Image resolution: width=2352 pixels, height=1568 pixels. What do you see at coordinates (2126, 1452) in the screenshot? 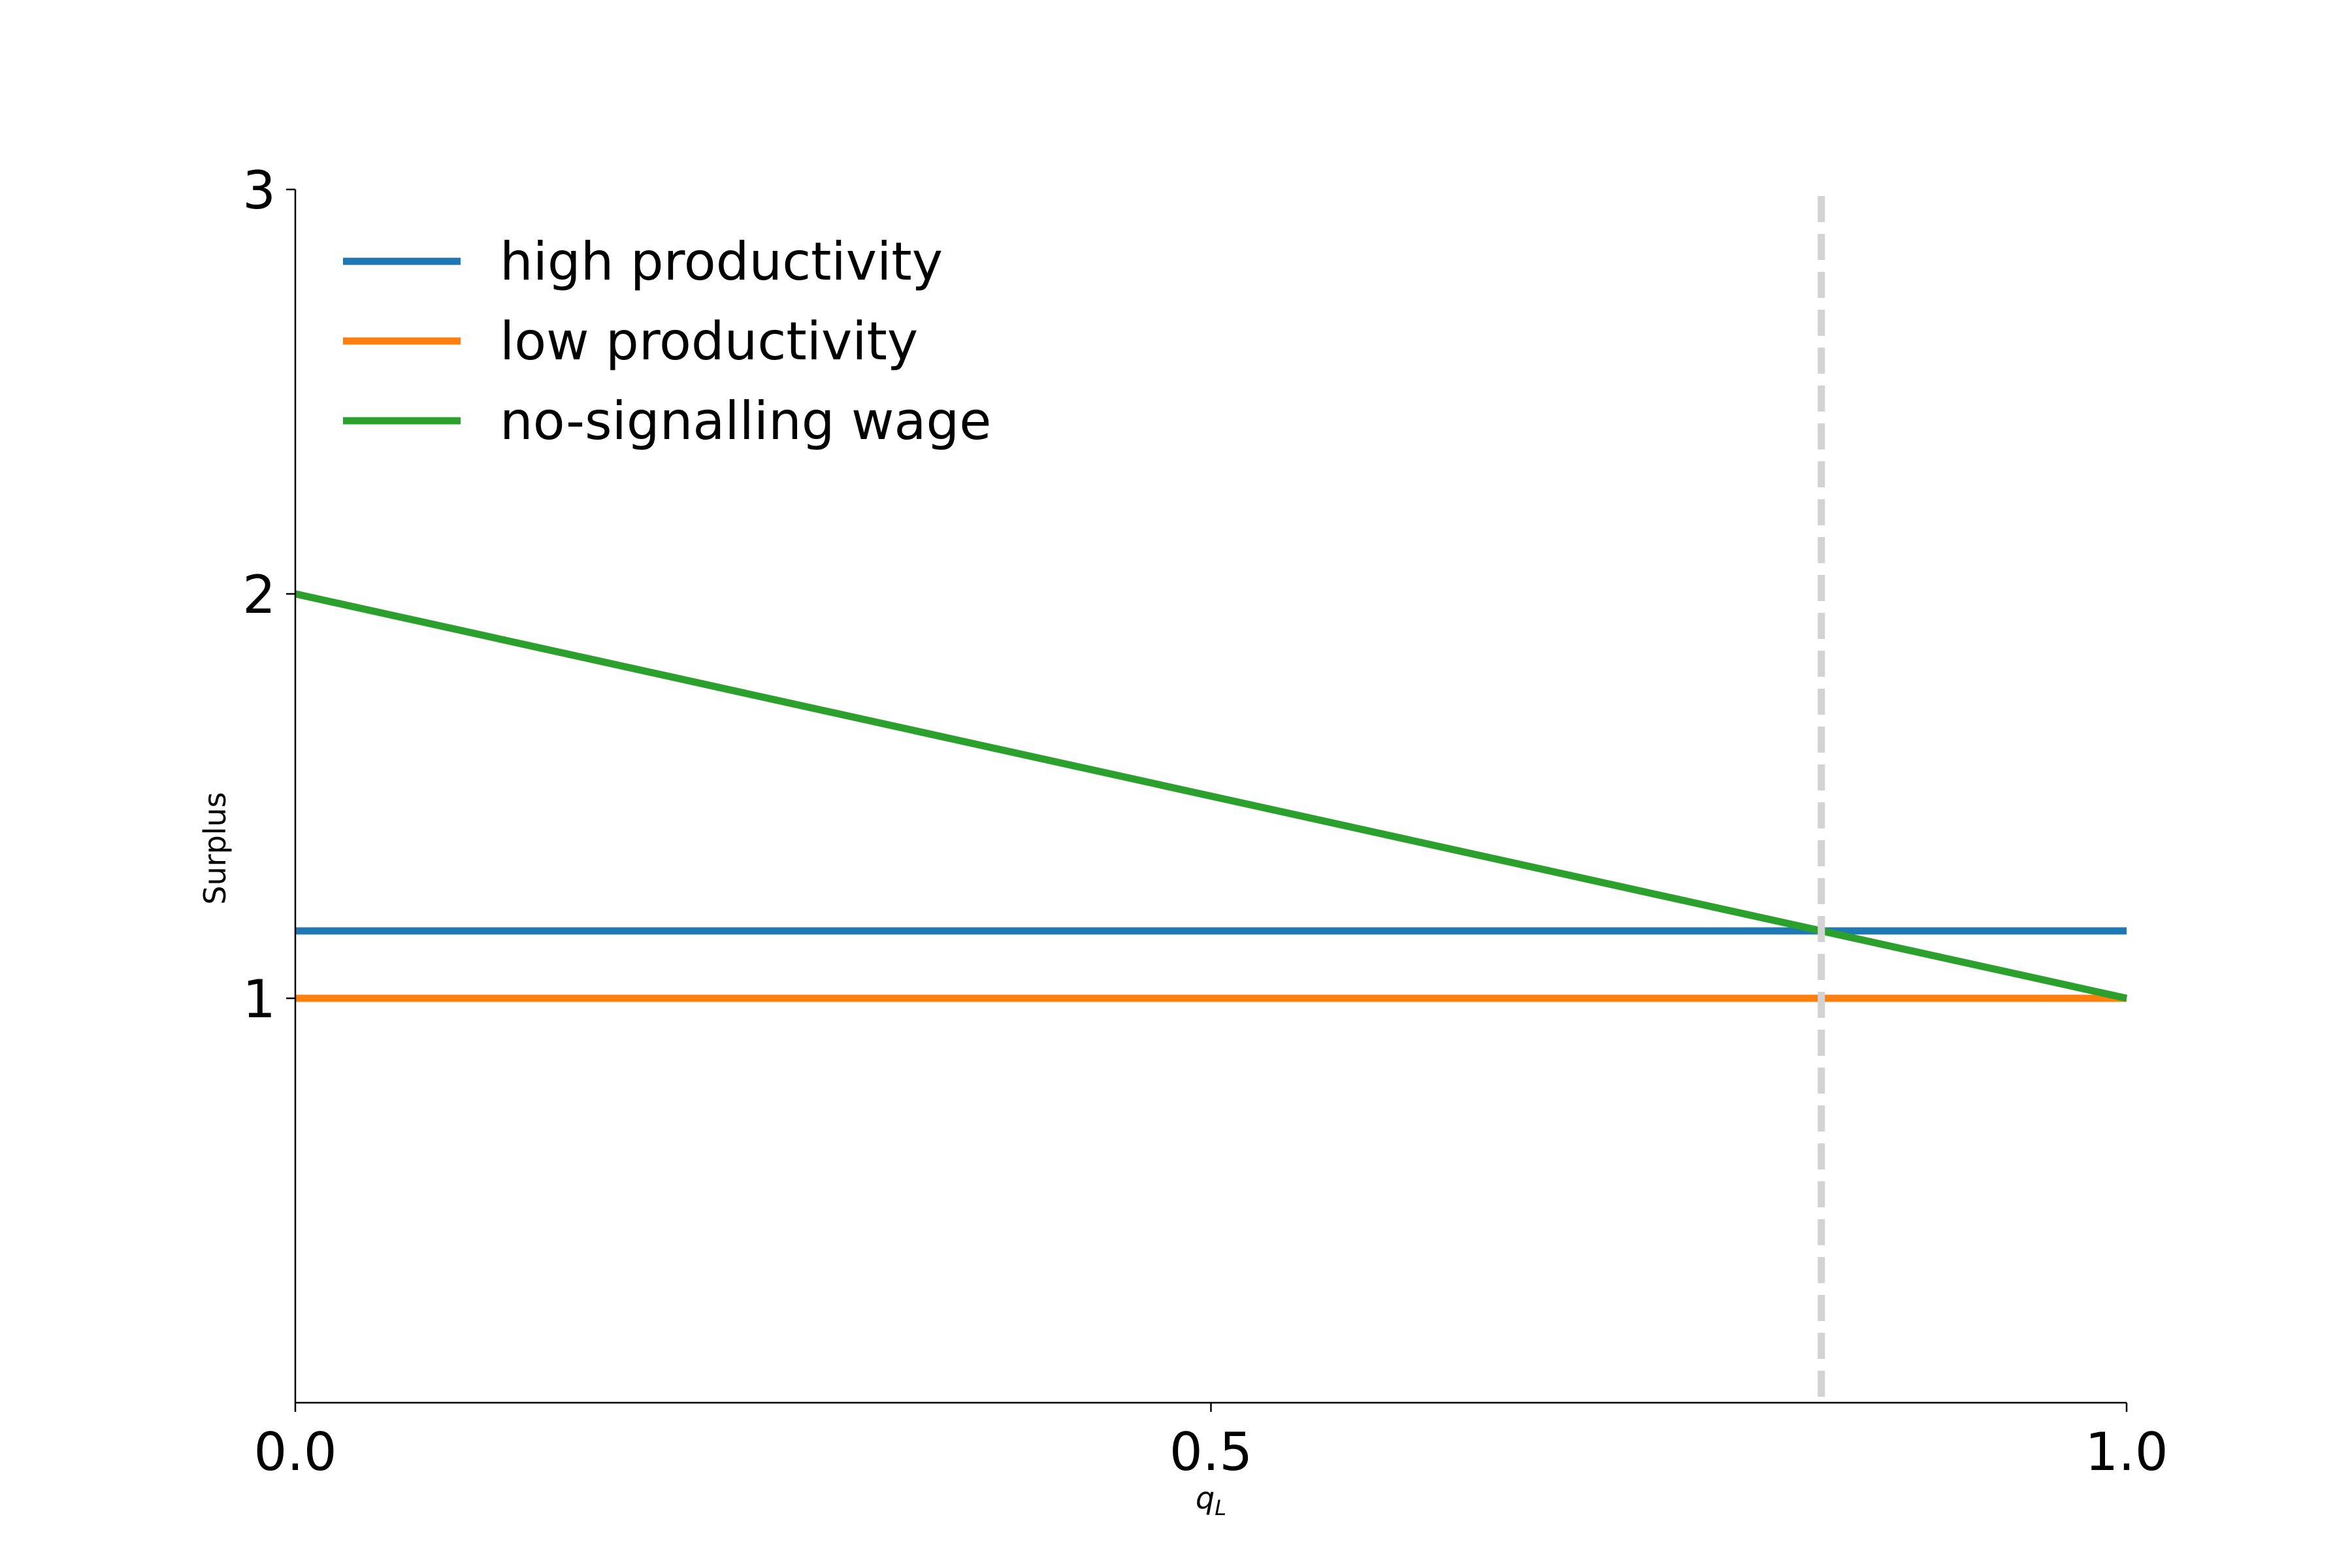
I see `x-tick-label-2: 1.0` at bounding box center [2126, 1452].